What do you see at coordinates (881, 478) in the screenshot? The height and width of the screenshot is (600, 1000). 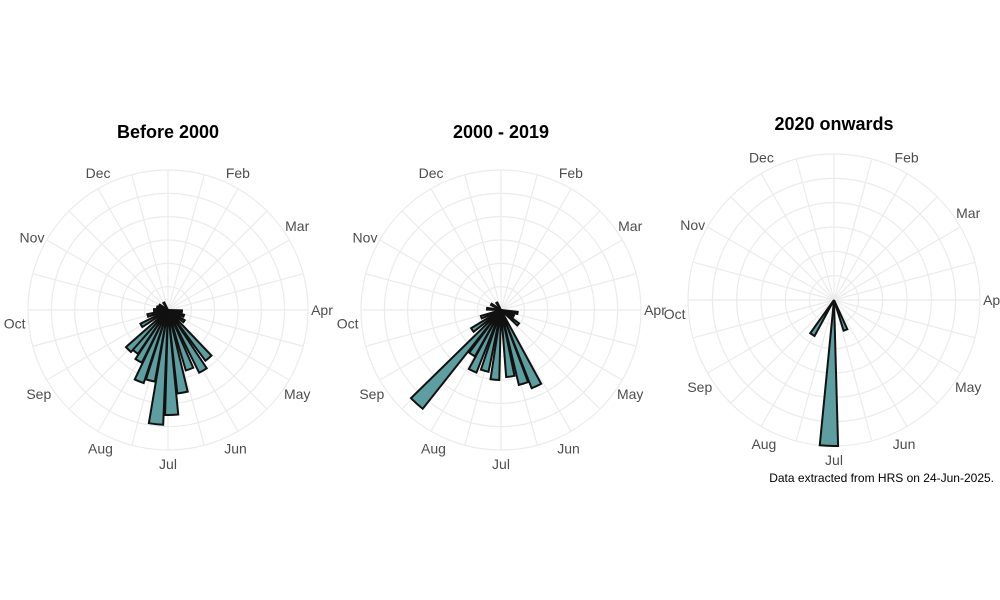 I see `caption: Data extracted from HRS on 24-Jun-2025.` at bounding box center [881, 478].